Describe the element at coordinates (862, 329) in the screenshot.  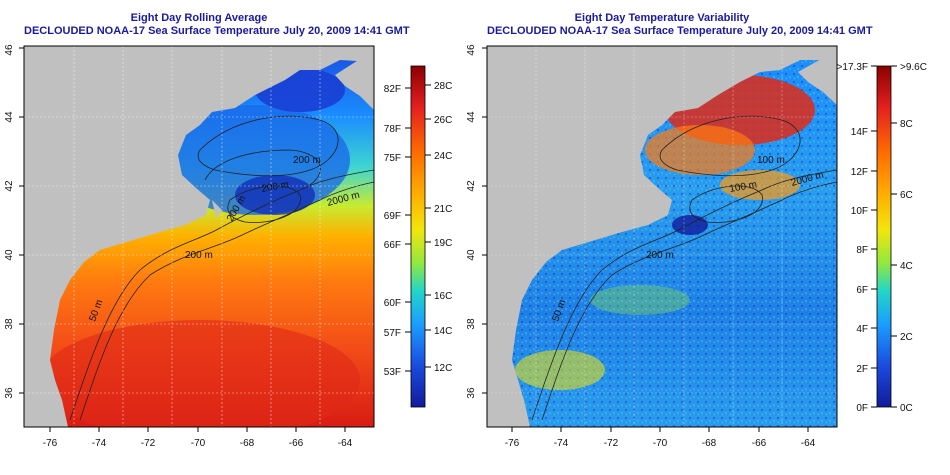
I see `colorbar-f-label: 4F` at that location.